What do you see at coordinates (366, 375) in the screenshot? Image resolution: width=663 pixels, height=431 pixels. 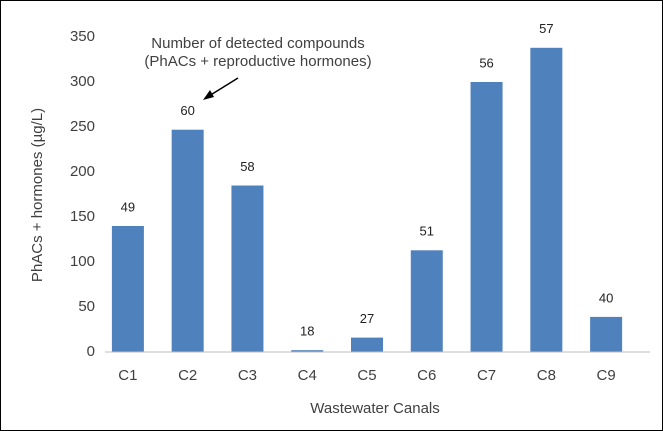 I see `x-tick-label: C5` at bounding box center [366, 375].